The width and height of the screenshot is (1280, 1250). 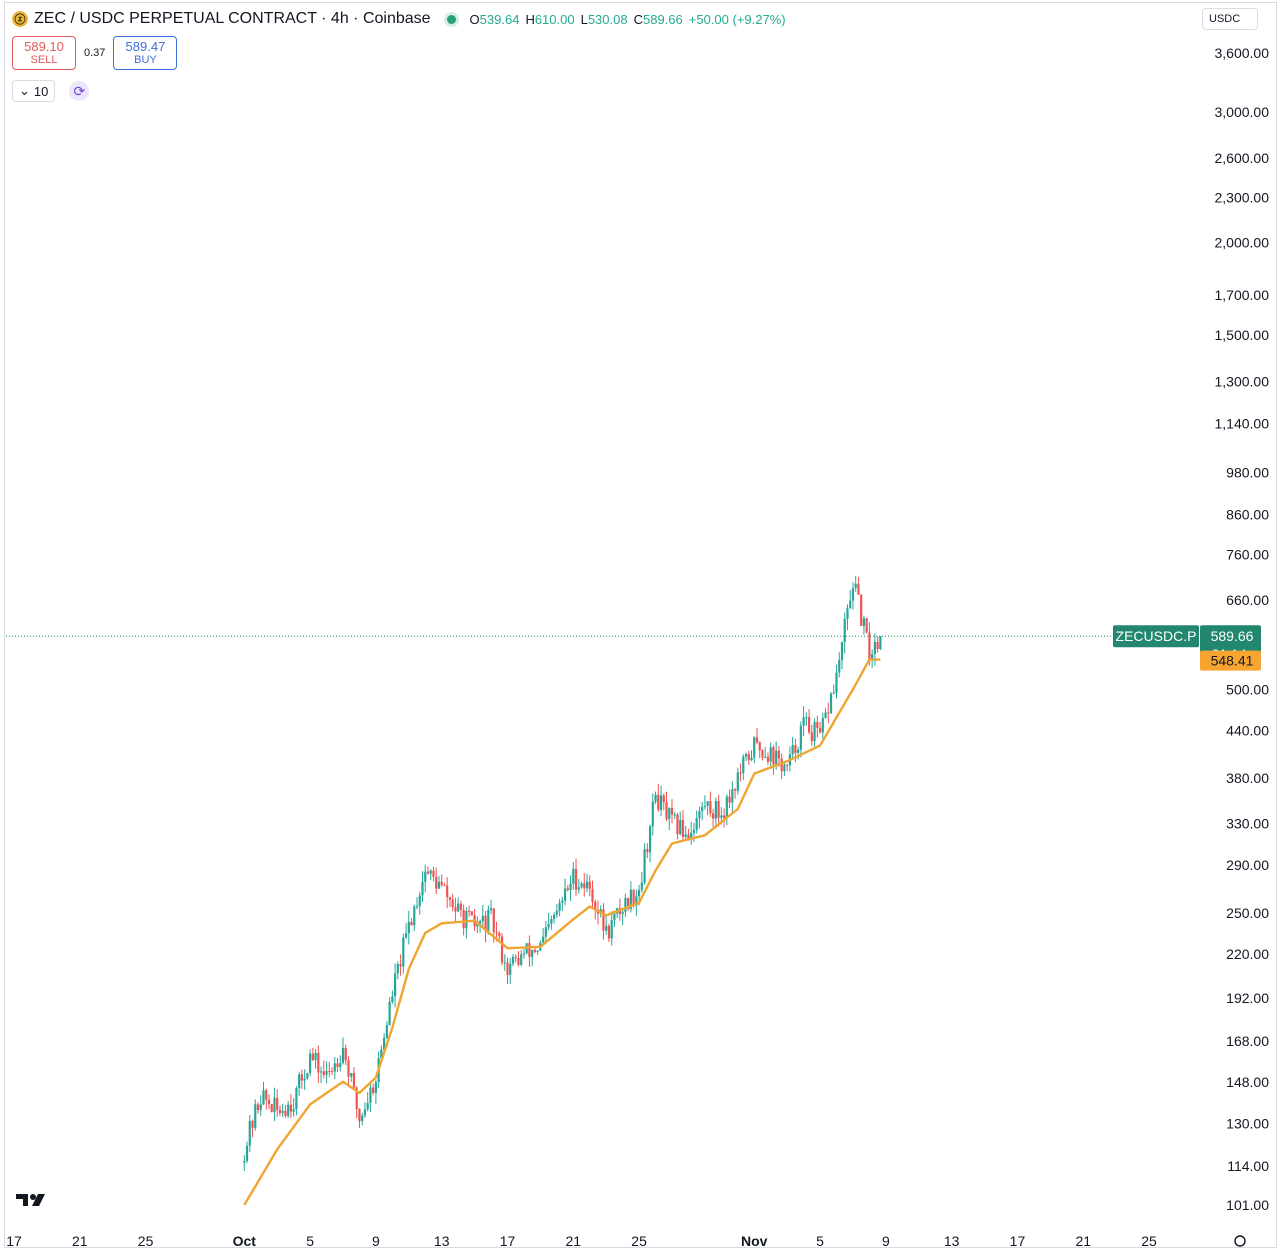 What do you see at coordinates (20, 19) in the screenshot?
I see `zec-coin-icon: ⓩ` at bounding box center [20, 19].